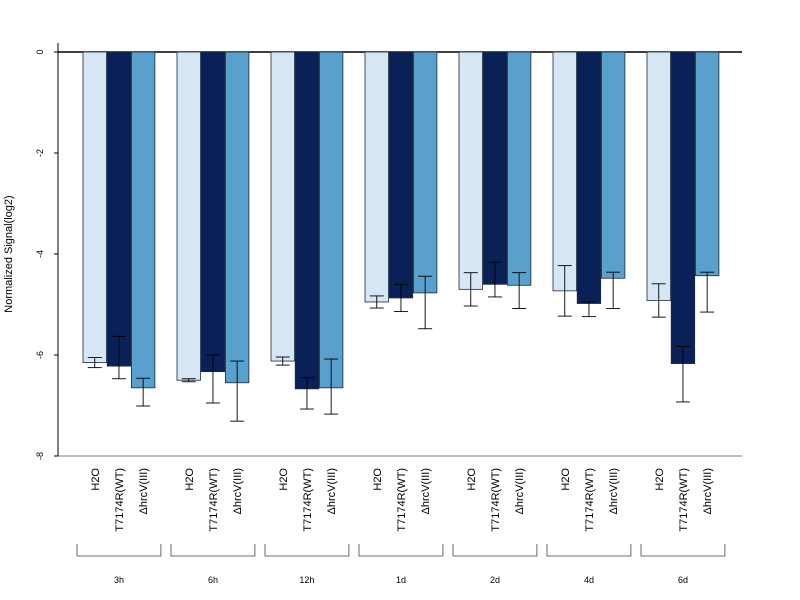  Describe the element at coordinates (9, 253) in the screenshot. I see `y-axis-label: Normalized Signal(log2)` at that location.